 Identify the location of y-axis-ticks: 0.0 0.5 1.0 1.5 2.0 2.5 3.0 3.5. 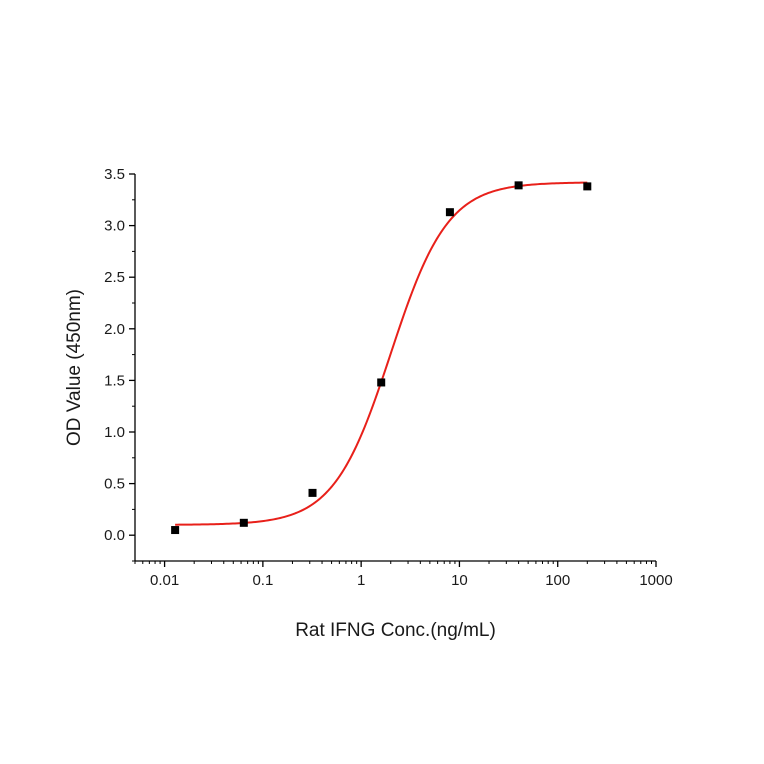
(119, 364).